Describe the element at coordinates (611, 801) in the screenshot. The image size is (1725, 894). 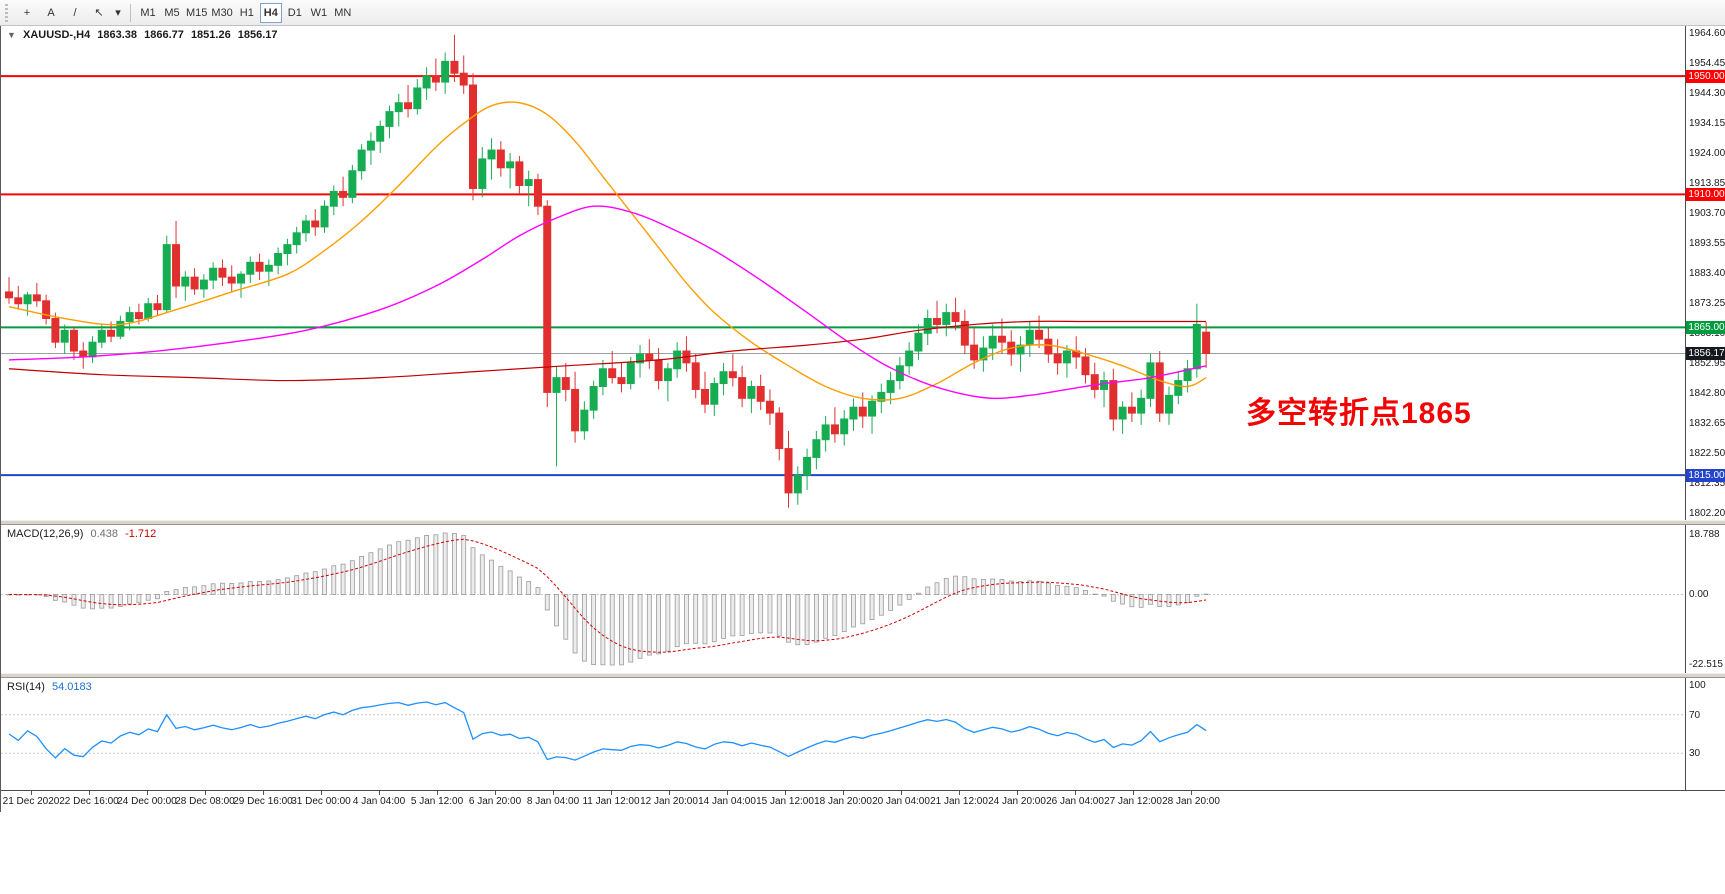
I see `time-axis-label: 11 Jan 12:00` at that location.